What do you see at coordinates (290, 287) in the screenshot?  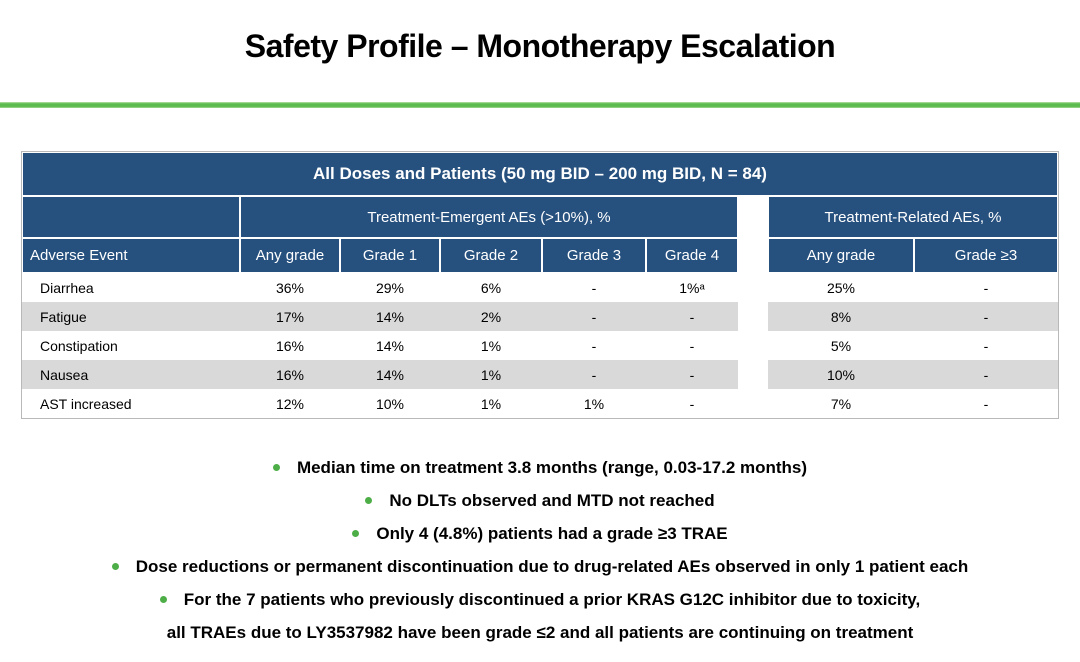 I see `table-cell: 36%` at bounding box center [290, 287].